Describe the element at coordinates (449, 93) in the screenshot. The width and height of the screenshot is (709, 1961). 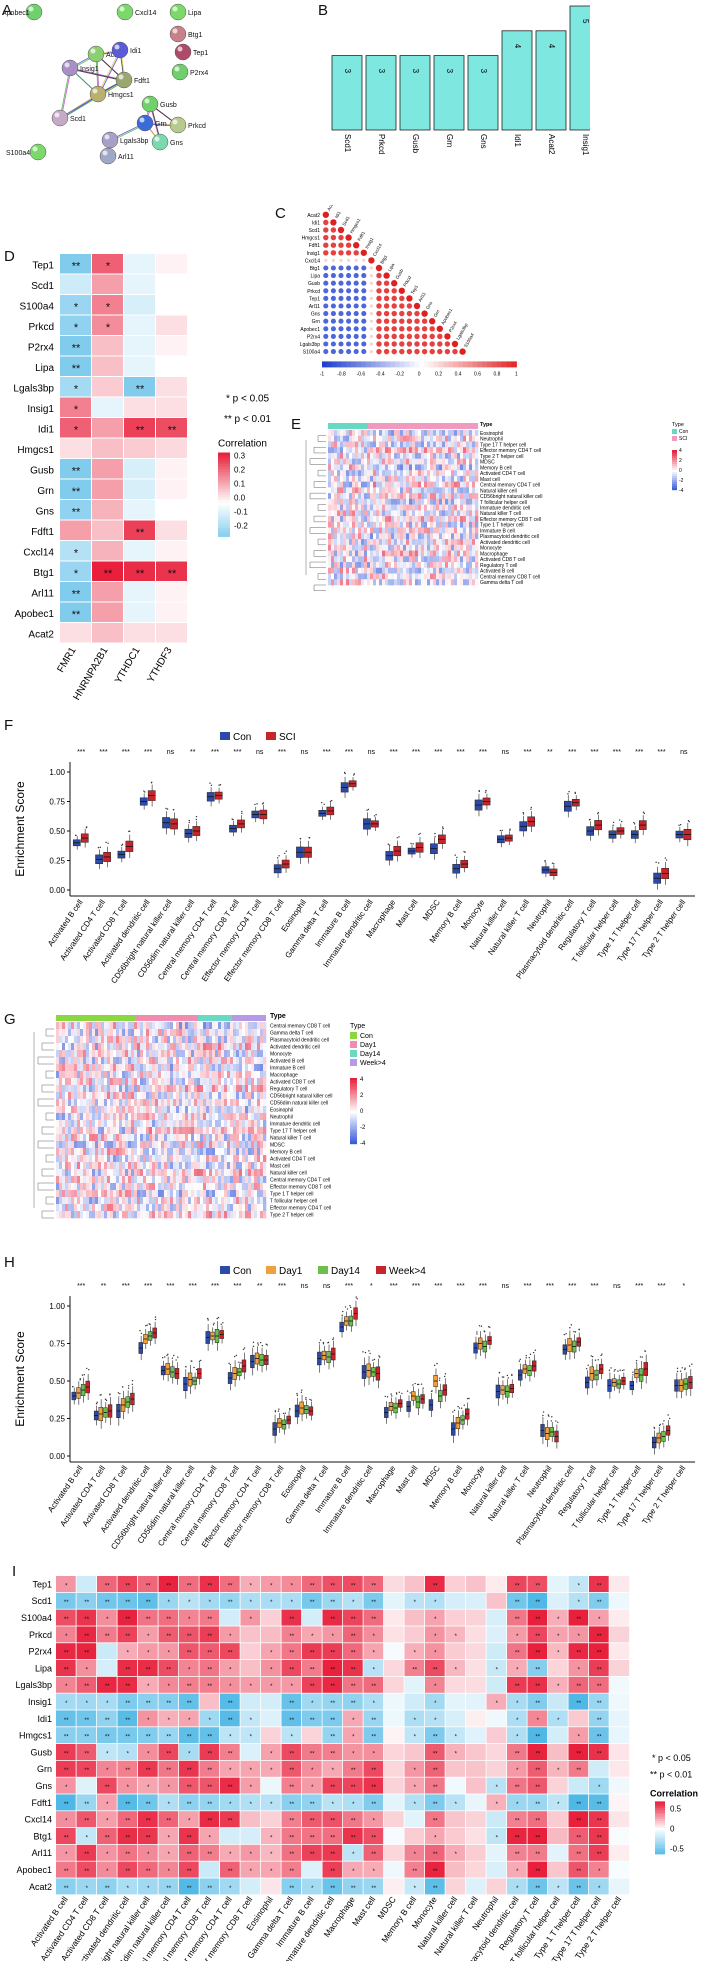
I see `bar` at that location.